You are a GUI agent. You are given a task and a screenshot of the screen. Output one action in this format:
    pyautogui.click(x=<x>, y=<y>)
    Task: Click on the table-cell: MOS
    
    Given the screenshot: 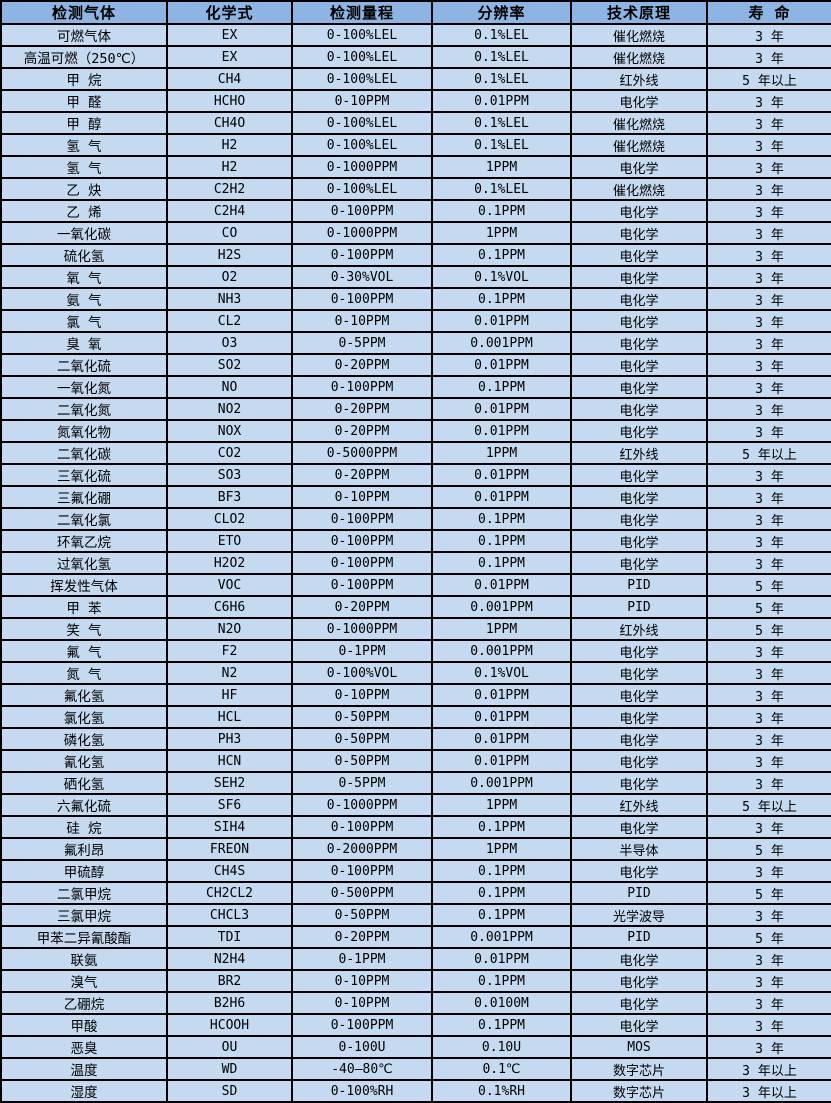 What is the action you would take?
    pyautogui.click(x=639, y=1047)
    